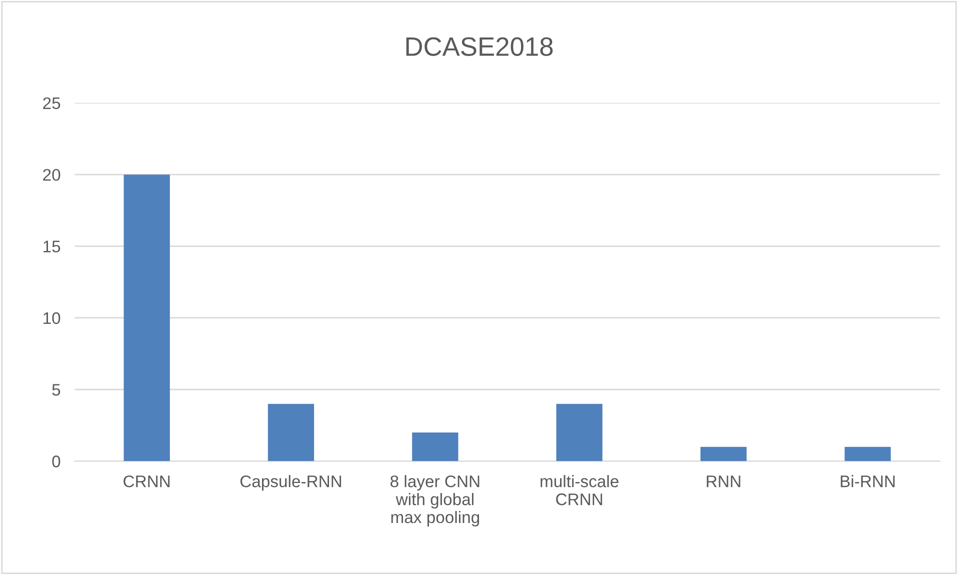 Image resolution: width=958 pixels, height=575 pixels. I want to click on y-tick-label: 0, so click(56, 462).